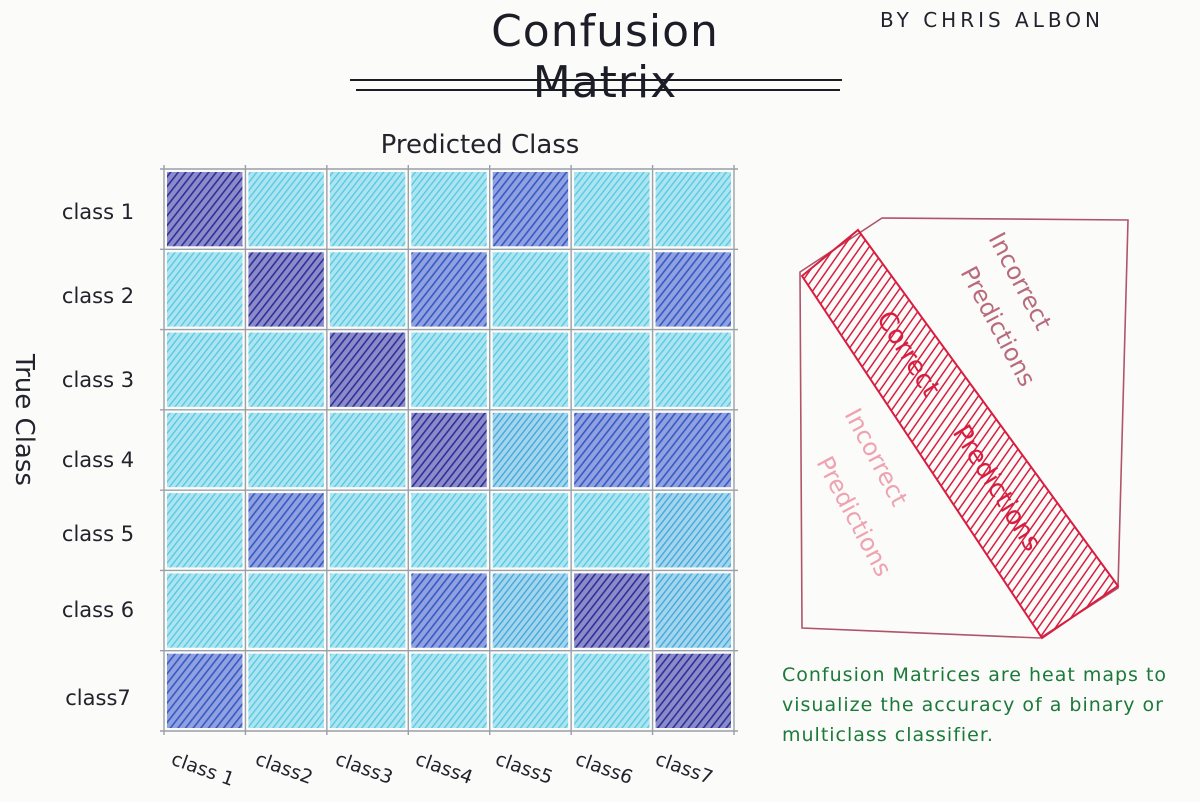 This screenshot has width=1200, height=802. What do you see at coordinates (24, 420) in the screenshot?
I see `y-axis-title: True Class` at bounding box center [24, 420].